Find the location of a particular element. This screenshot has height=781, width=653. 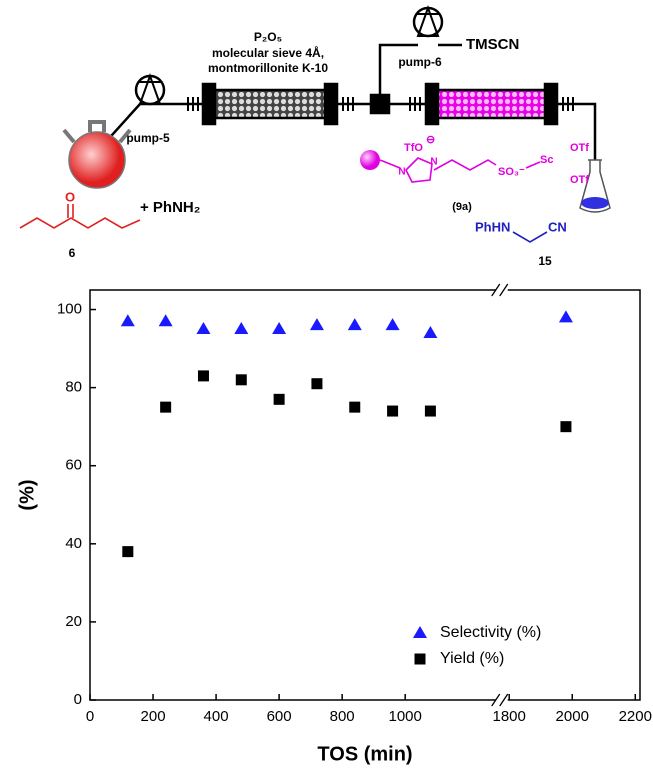

column-label: P₂O₅ is located at coordinates (268, 37).